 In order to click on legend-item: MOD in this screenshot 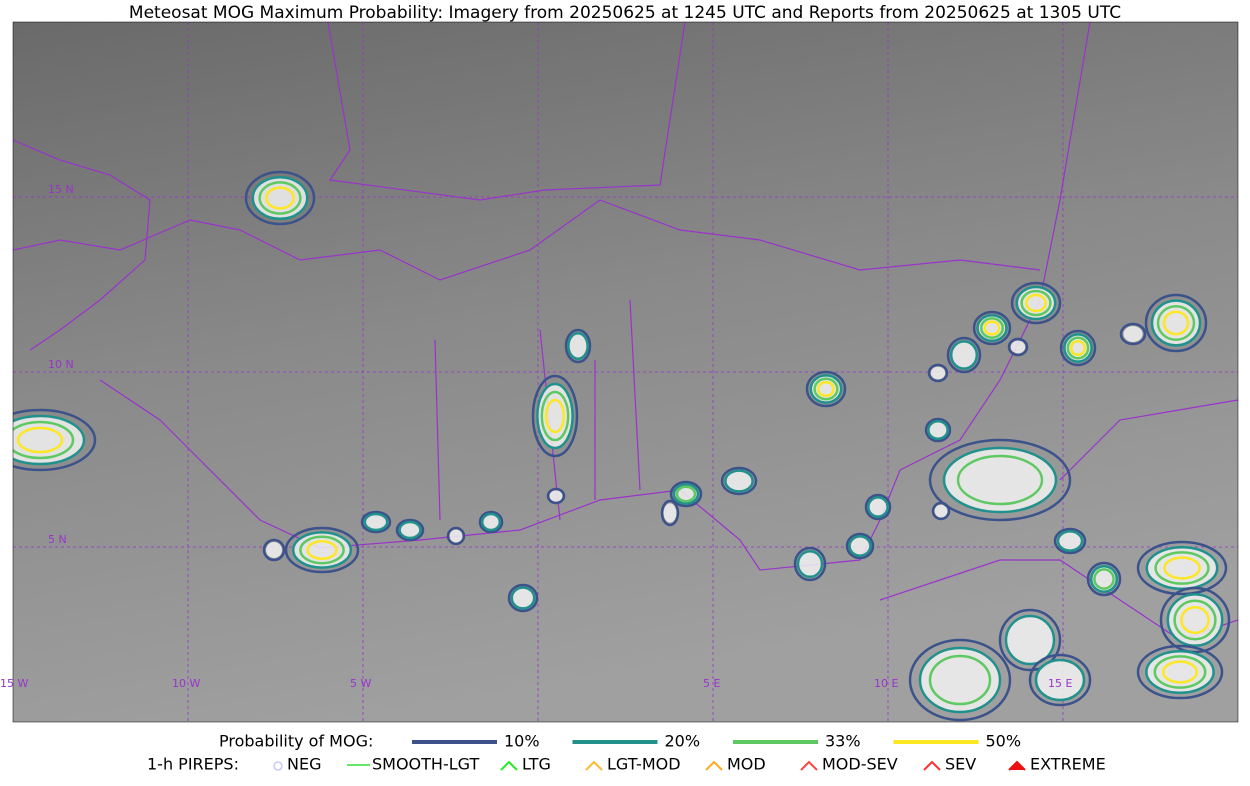, I will do `click(746, 764)`.